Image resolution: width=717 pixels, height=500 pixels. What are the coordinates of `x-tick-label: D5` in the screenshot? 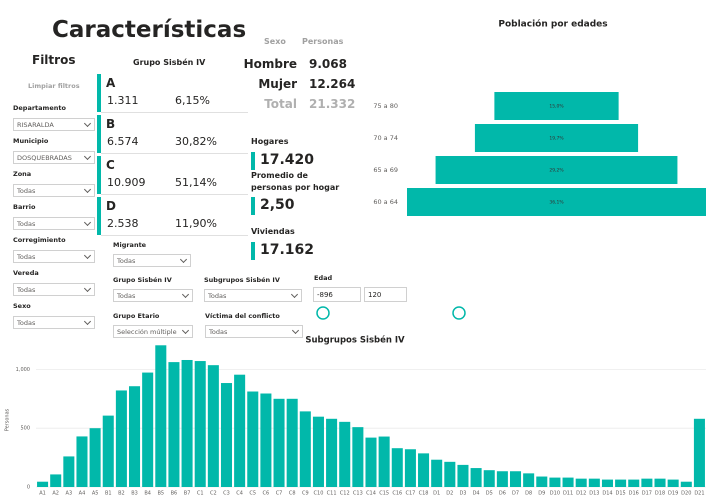 It's located at (489, 494).